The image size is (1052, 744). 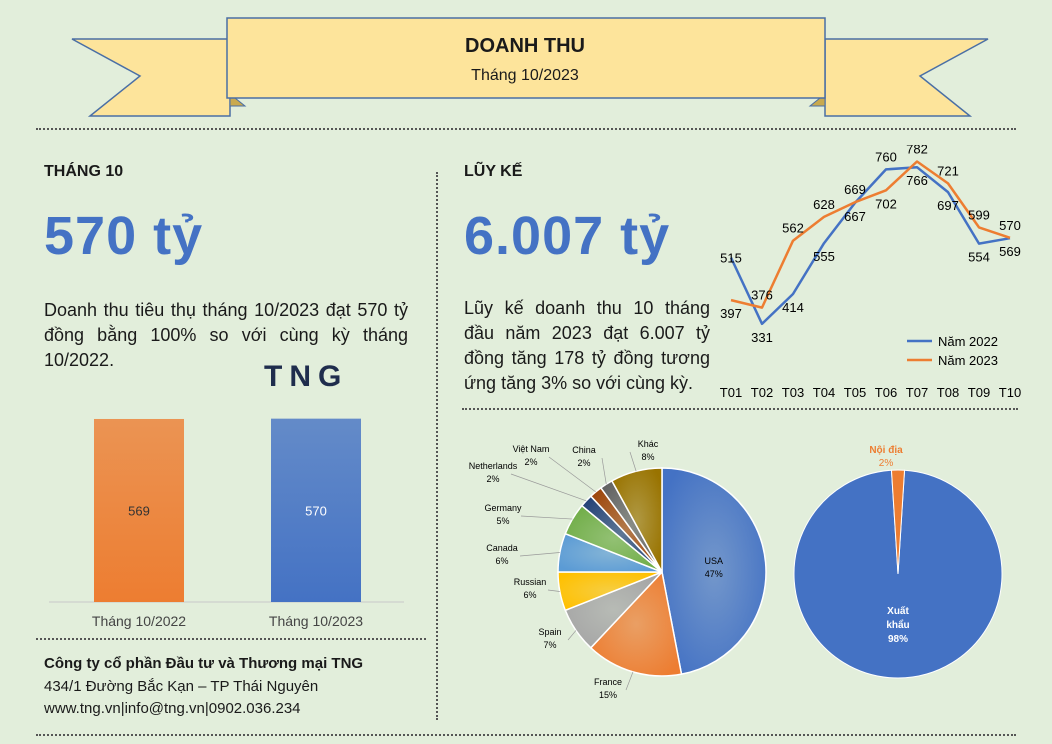 I want to click on pie-label-pct-6: 2%, so click(x=492, y=479).